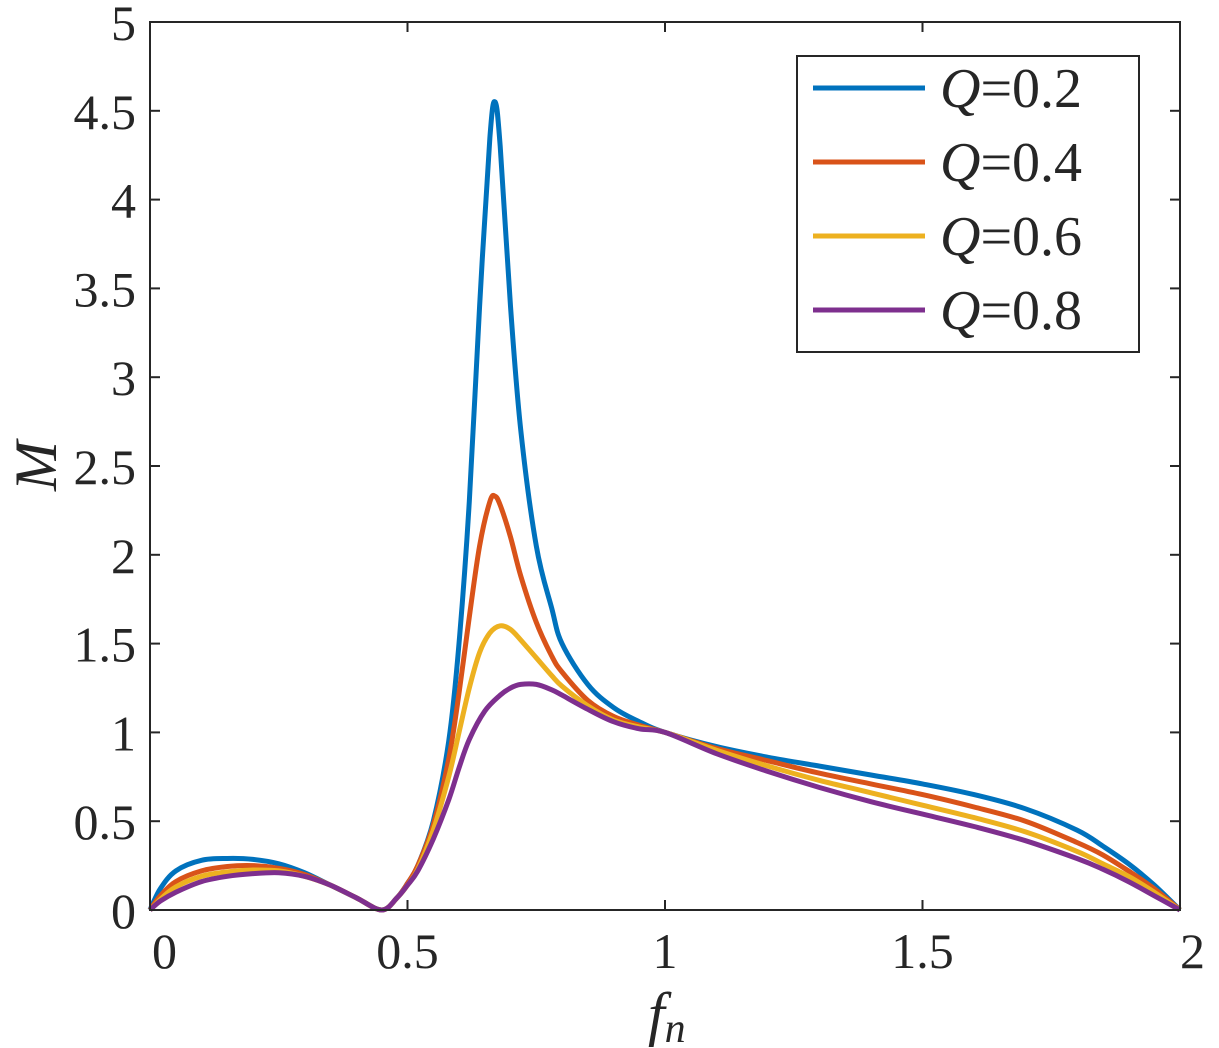 This screenshot has height=1048, width=1219. I want to click on y-tick-label: 1, so click(123, 733).